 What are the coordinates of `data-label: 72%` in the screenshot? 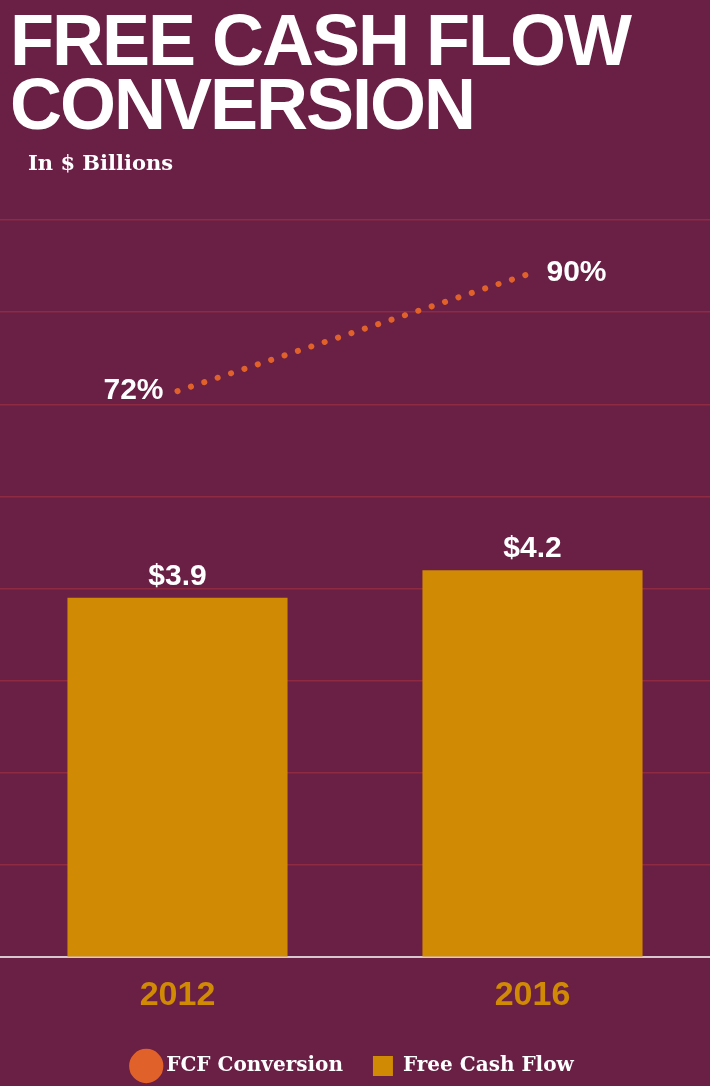 It's located at (133, 389).